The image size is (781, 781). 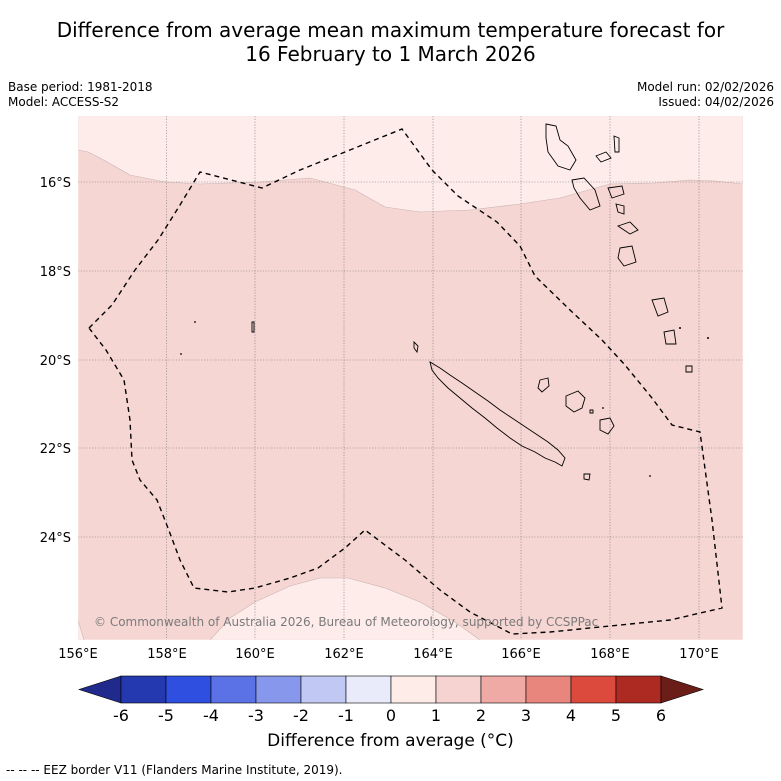 I want to click on lon-label-164e: 164°E, so click(x=433, y=654).